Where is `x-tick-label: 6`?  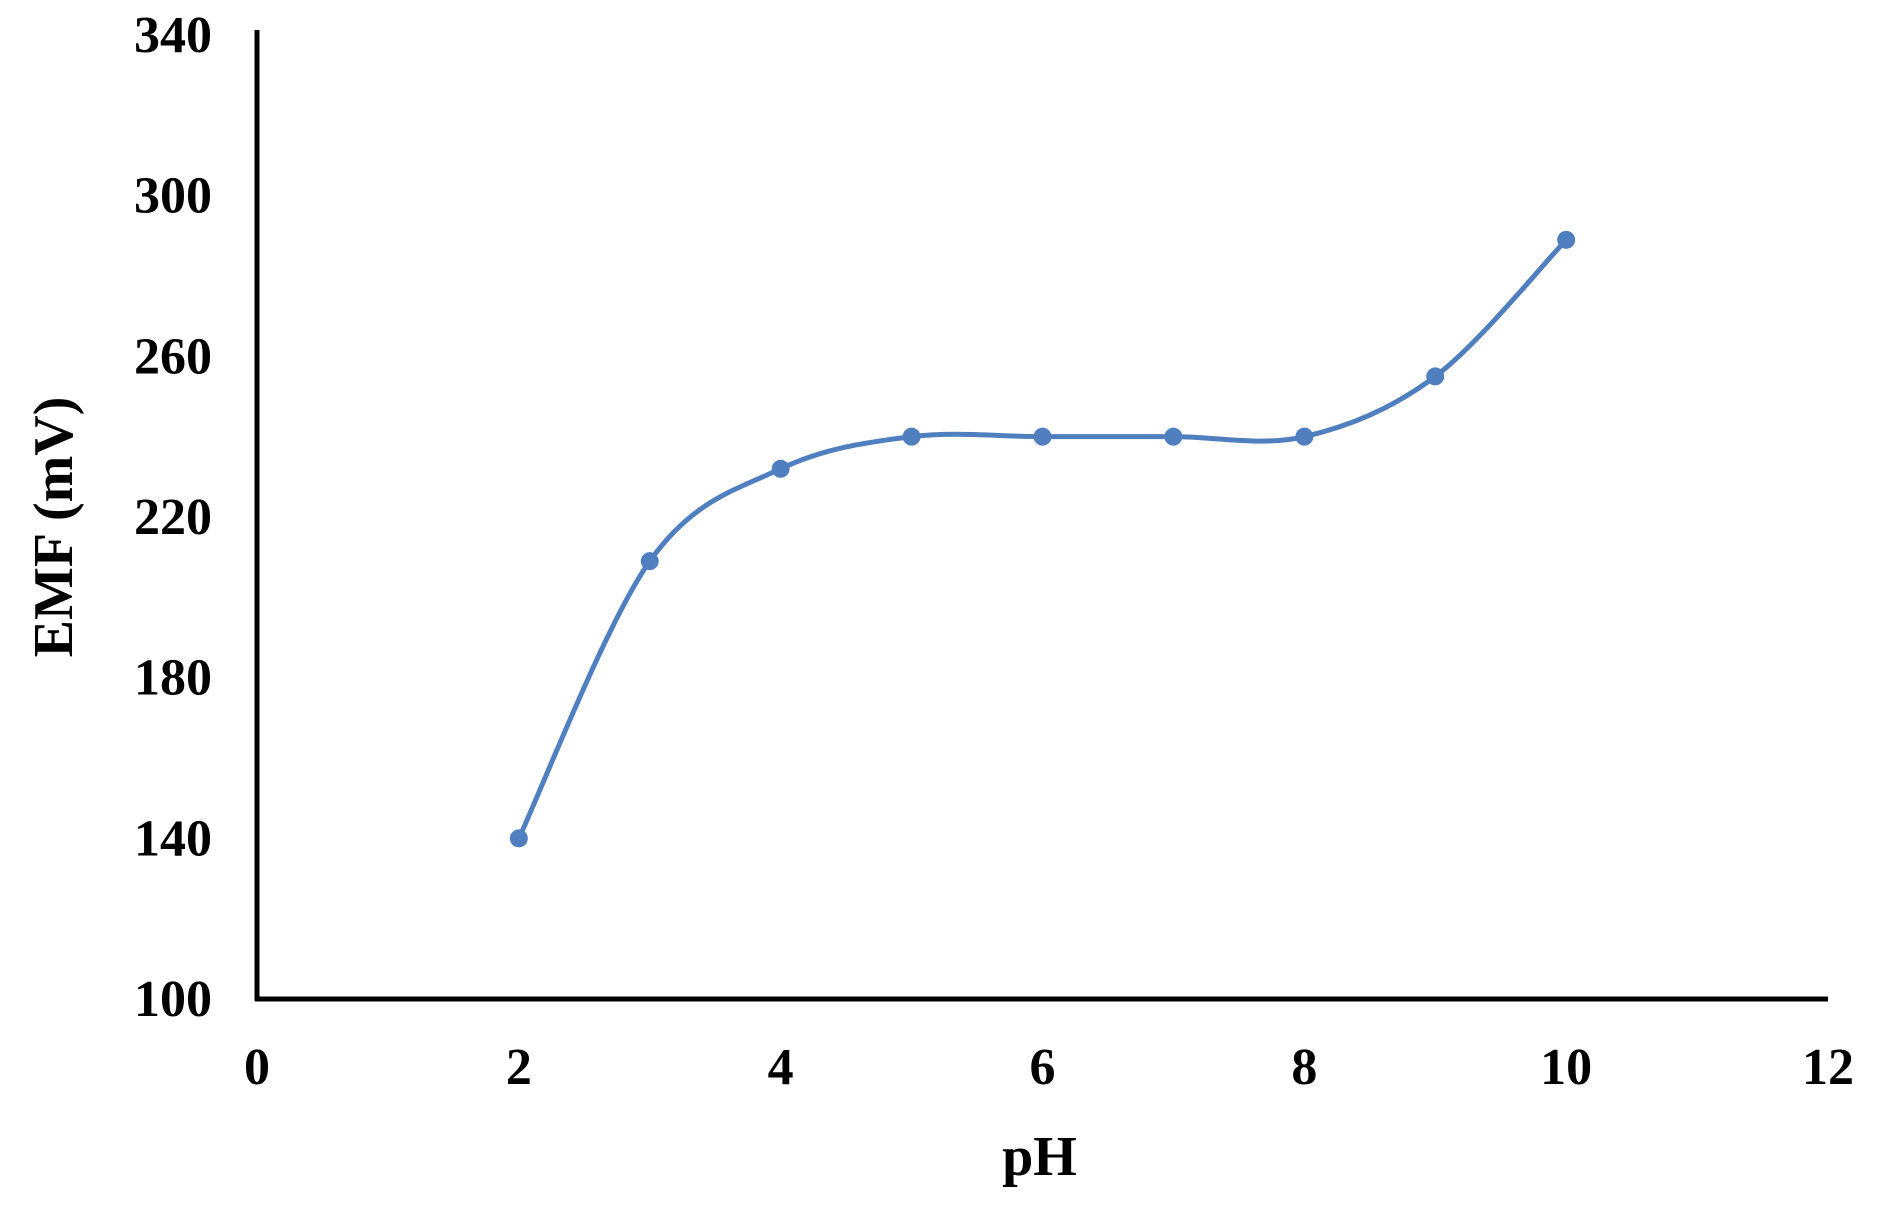 x-tick-label: 6 is located at coordinates (1043, 1067).